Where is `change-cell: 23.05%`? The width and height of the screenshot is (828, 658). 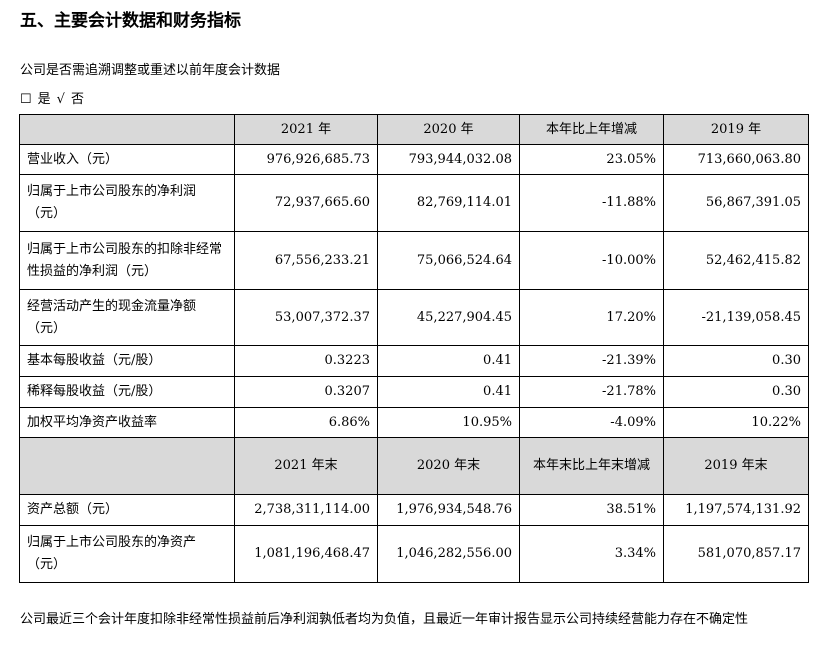
change-cell: 23.05% is located at coordinates (591, 159).